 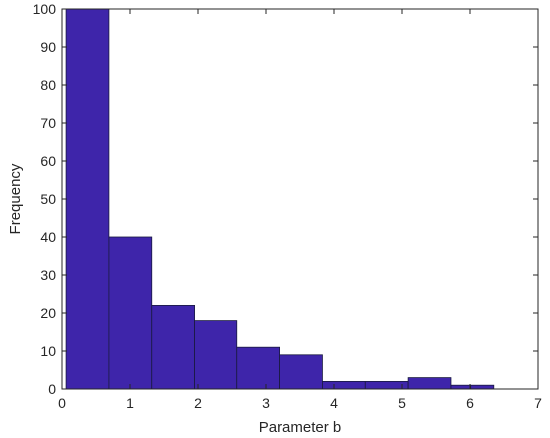 I want to click on y-tick-label-9: 90, so click(x=48, y=47).